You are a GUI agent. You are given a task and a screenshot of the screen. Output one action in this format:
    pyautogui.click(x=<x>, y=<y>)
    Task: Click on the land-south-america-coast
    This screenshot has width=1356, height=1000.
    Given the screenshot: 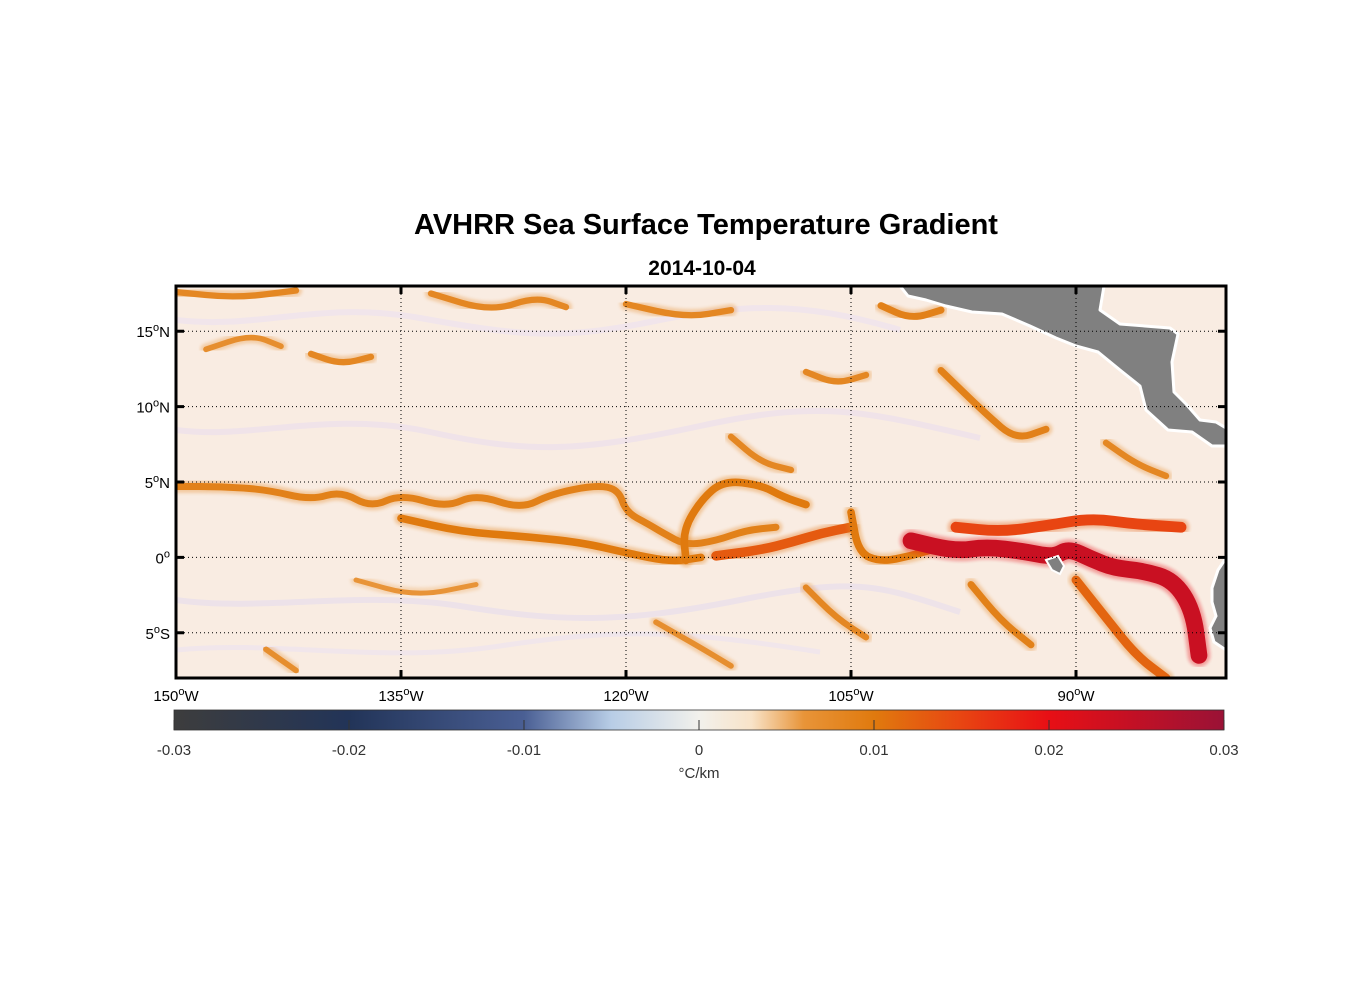 What is the action you would take?
    pyautogui.click(x=1217, y=603)
    